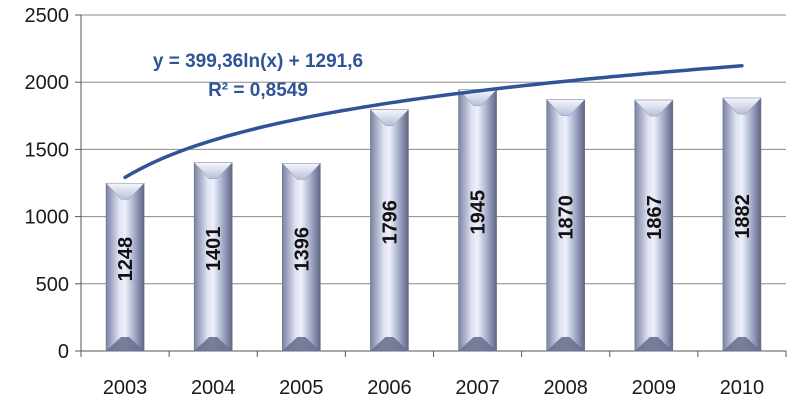  What do you see at coordinates (47, 218) in the screenshot?
I see `y-tick-label: 1000` at bounding box center [47, 218].